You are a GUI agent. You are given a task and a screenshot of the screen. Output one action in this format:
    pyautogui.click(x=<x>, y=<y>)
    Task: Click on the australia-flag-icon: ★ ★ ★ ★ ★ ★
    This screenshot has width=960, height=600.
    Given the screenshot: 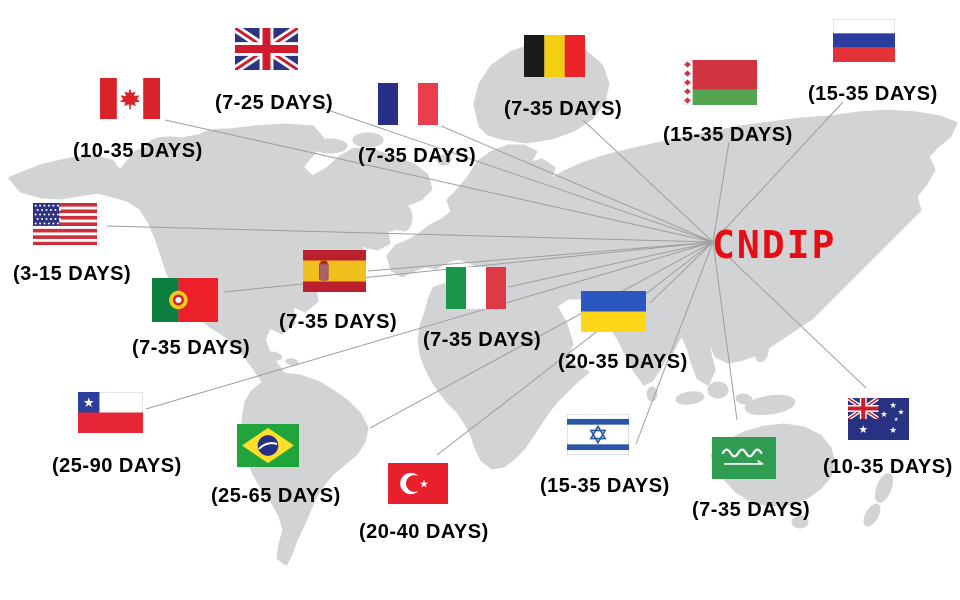 What is the action you would take?
    pyautogui.click(x=878, y=419)
    